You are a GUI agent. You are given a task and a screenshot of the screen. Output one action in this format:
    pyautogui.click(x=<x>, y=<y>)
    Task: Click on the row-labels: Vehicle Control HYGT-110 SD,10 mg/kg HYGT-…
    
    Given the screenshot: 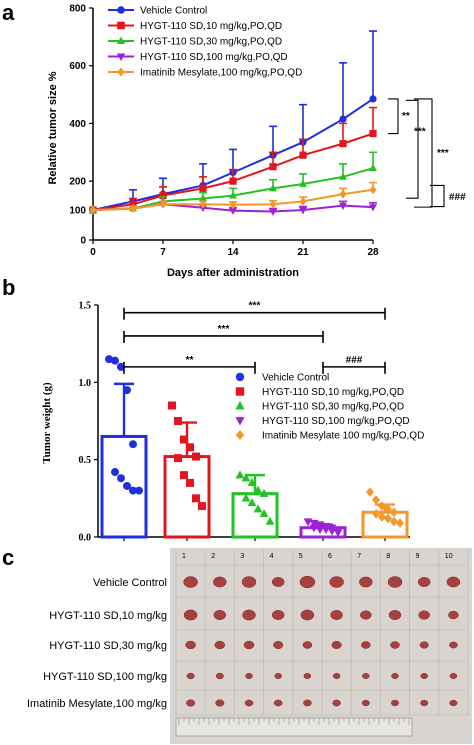 What is the action you would take?
    pyautogui.click(x=97, y=643)
    